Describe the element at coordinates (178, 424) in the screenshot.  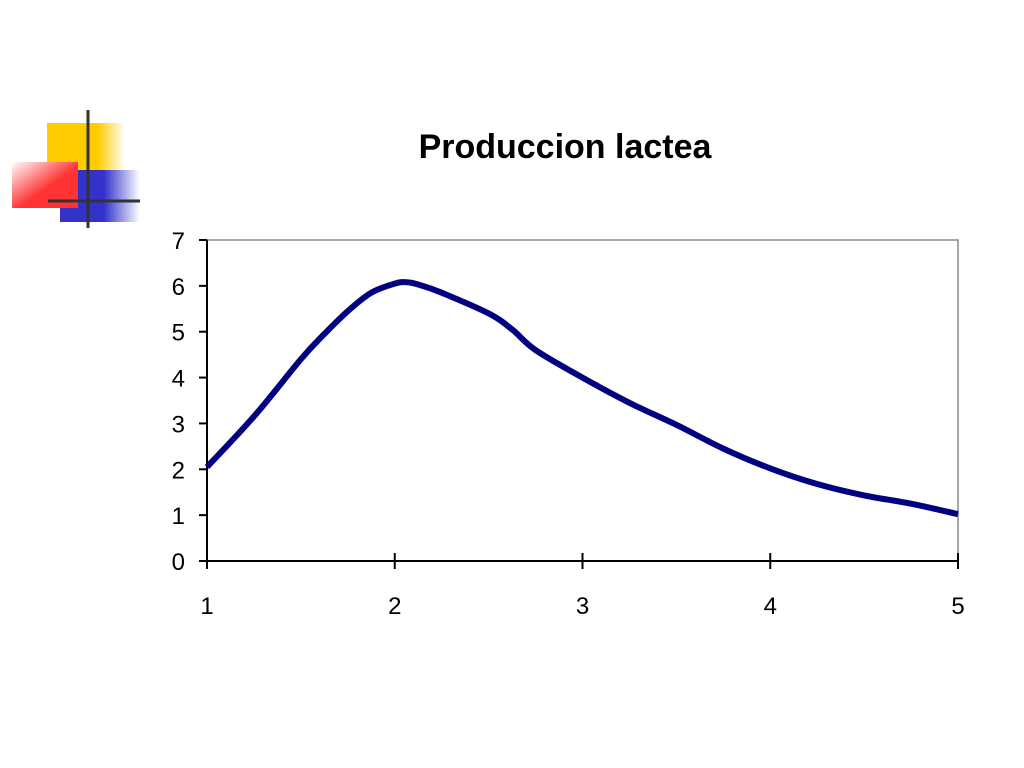
I see `y-tick-label: 3` at that location.